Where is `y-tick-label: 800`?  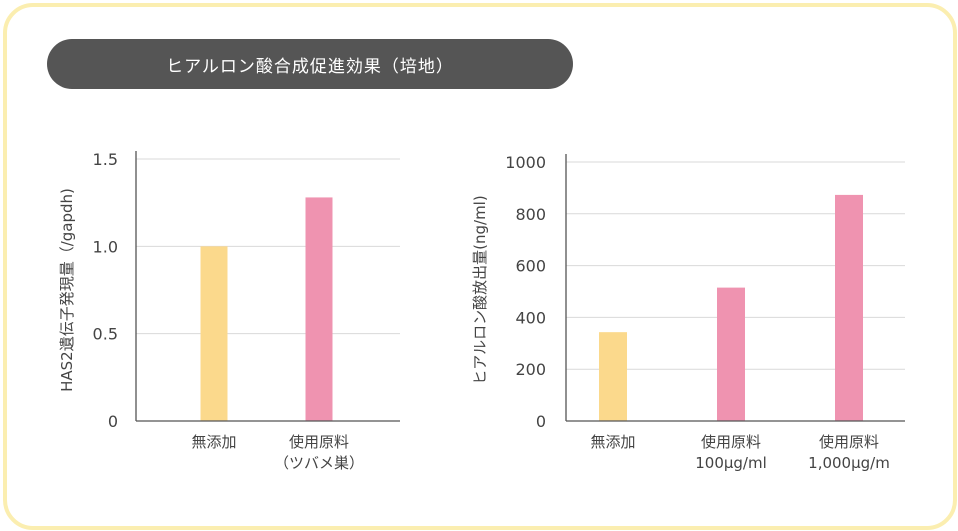
y-tick-label: 800 is located at coordinates (530, 214).